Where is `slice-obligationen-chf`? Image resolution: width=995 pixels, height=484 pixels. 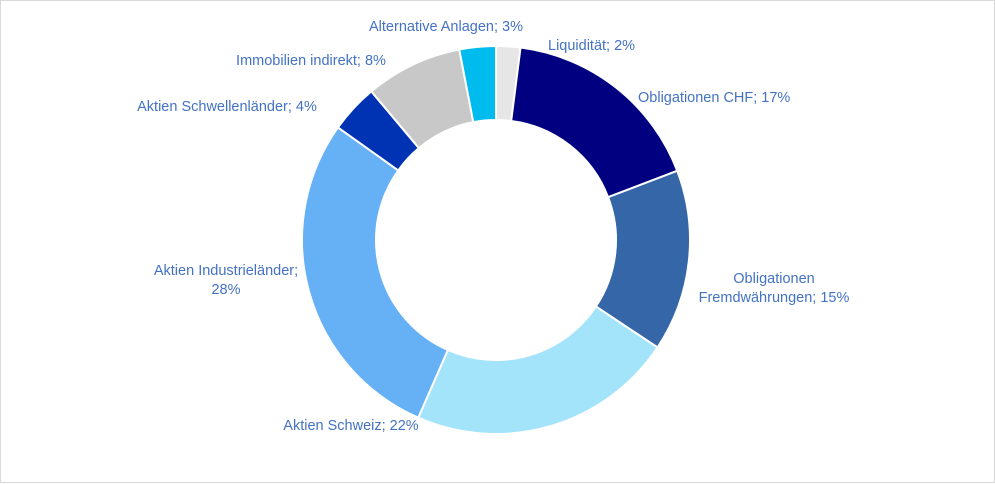
slice-obligationen-chf is located at coordinates (594, 122).